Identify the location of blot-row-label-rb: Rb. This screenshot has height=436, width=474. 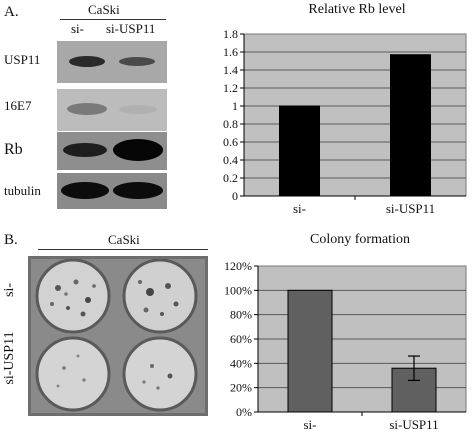
(13, 149).